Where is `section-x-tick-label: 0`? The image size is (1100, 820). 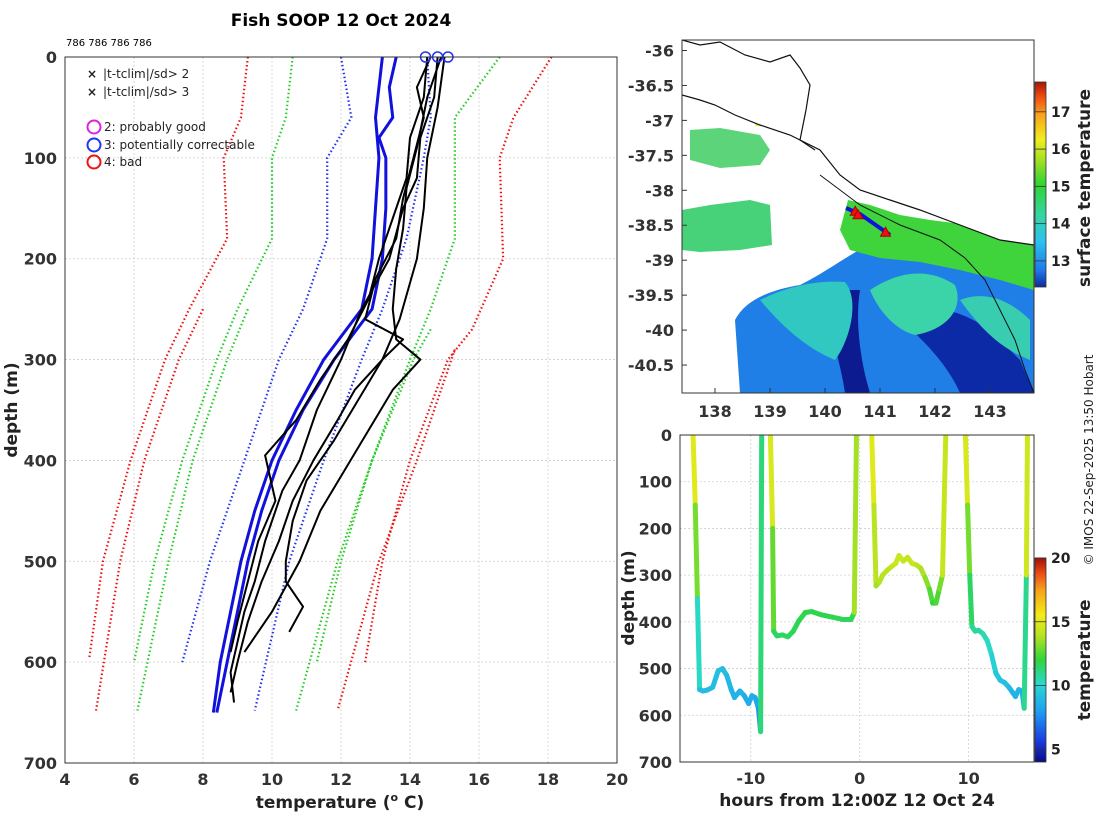 section-x-tick-label: 0 is located at coordinates (859, 778).